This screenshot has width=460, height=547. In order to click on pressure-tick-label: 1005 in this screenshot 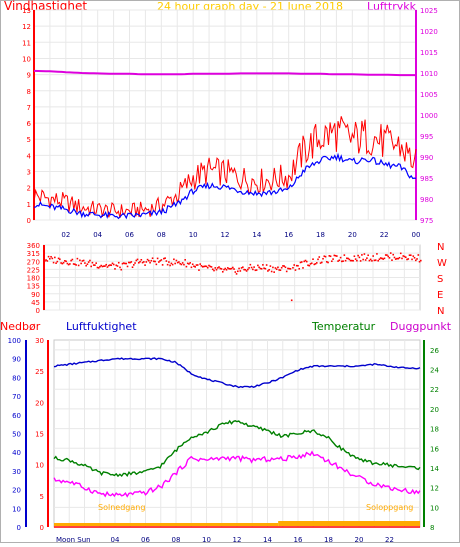, I will do `click(429, 95)`.